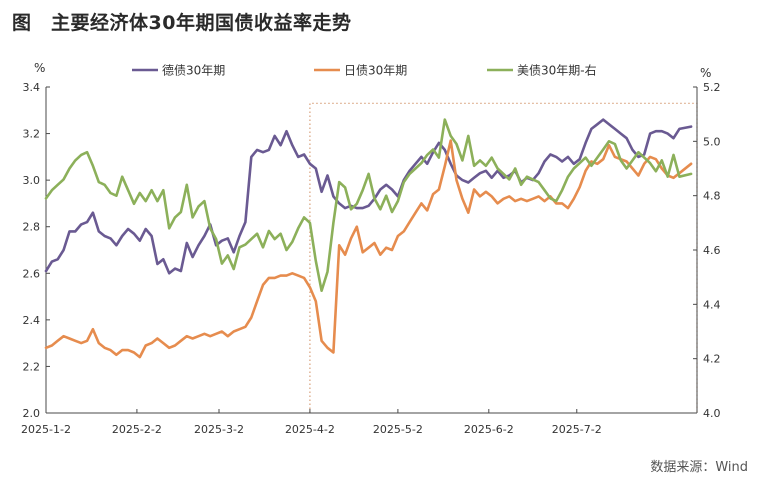  Describe the element at coordinates (712, 196) in the screenshot. I see `right-y-tick-label: 4.8` at that location.